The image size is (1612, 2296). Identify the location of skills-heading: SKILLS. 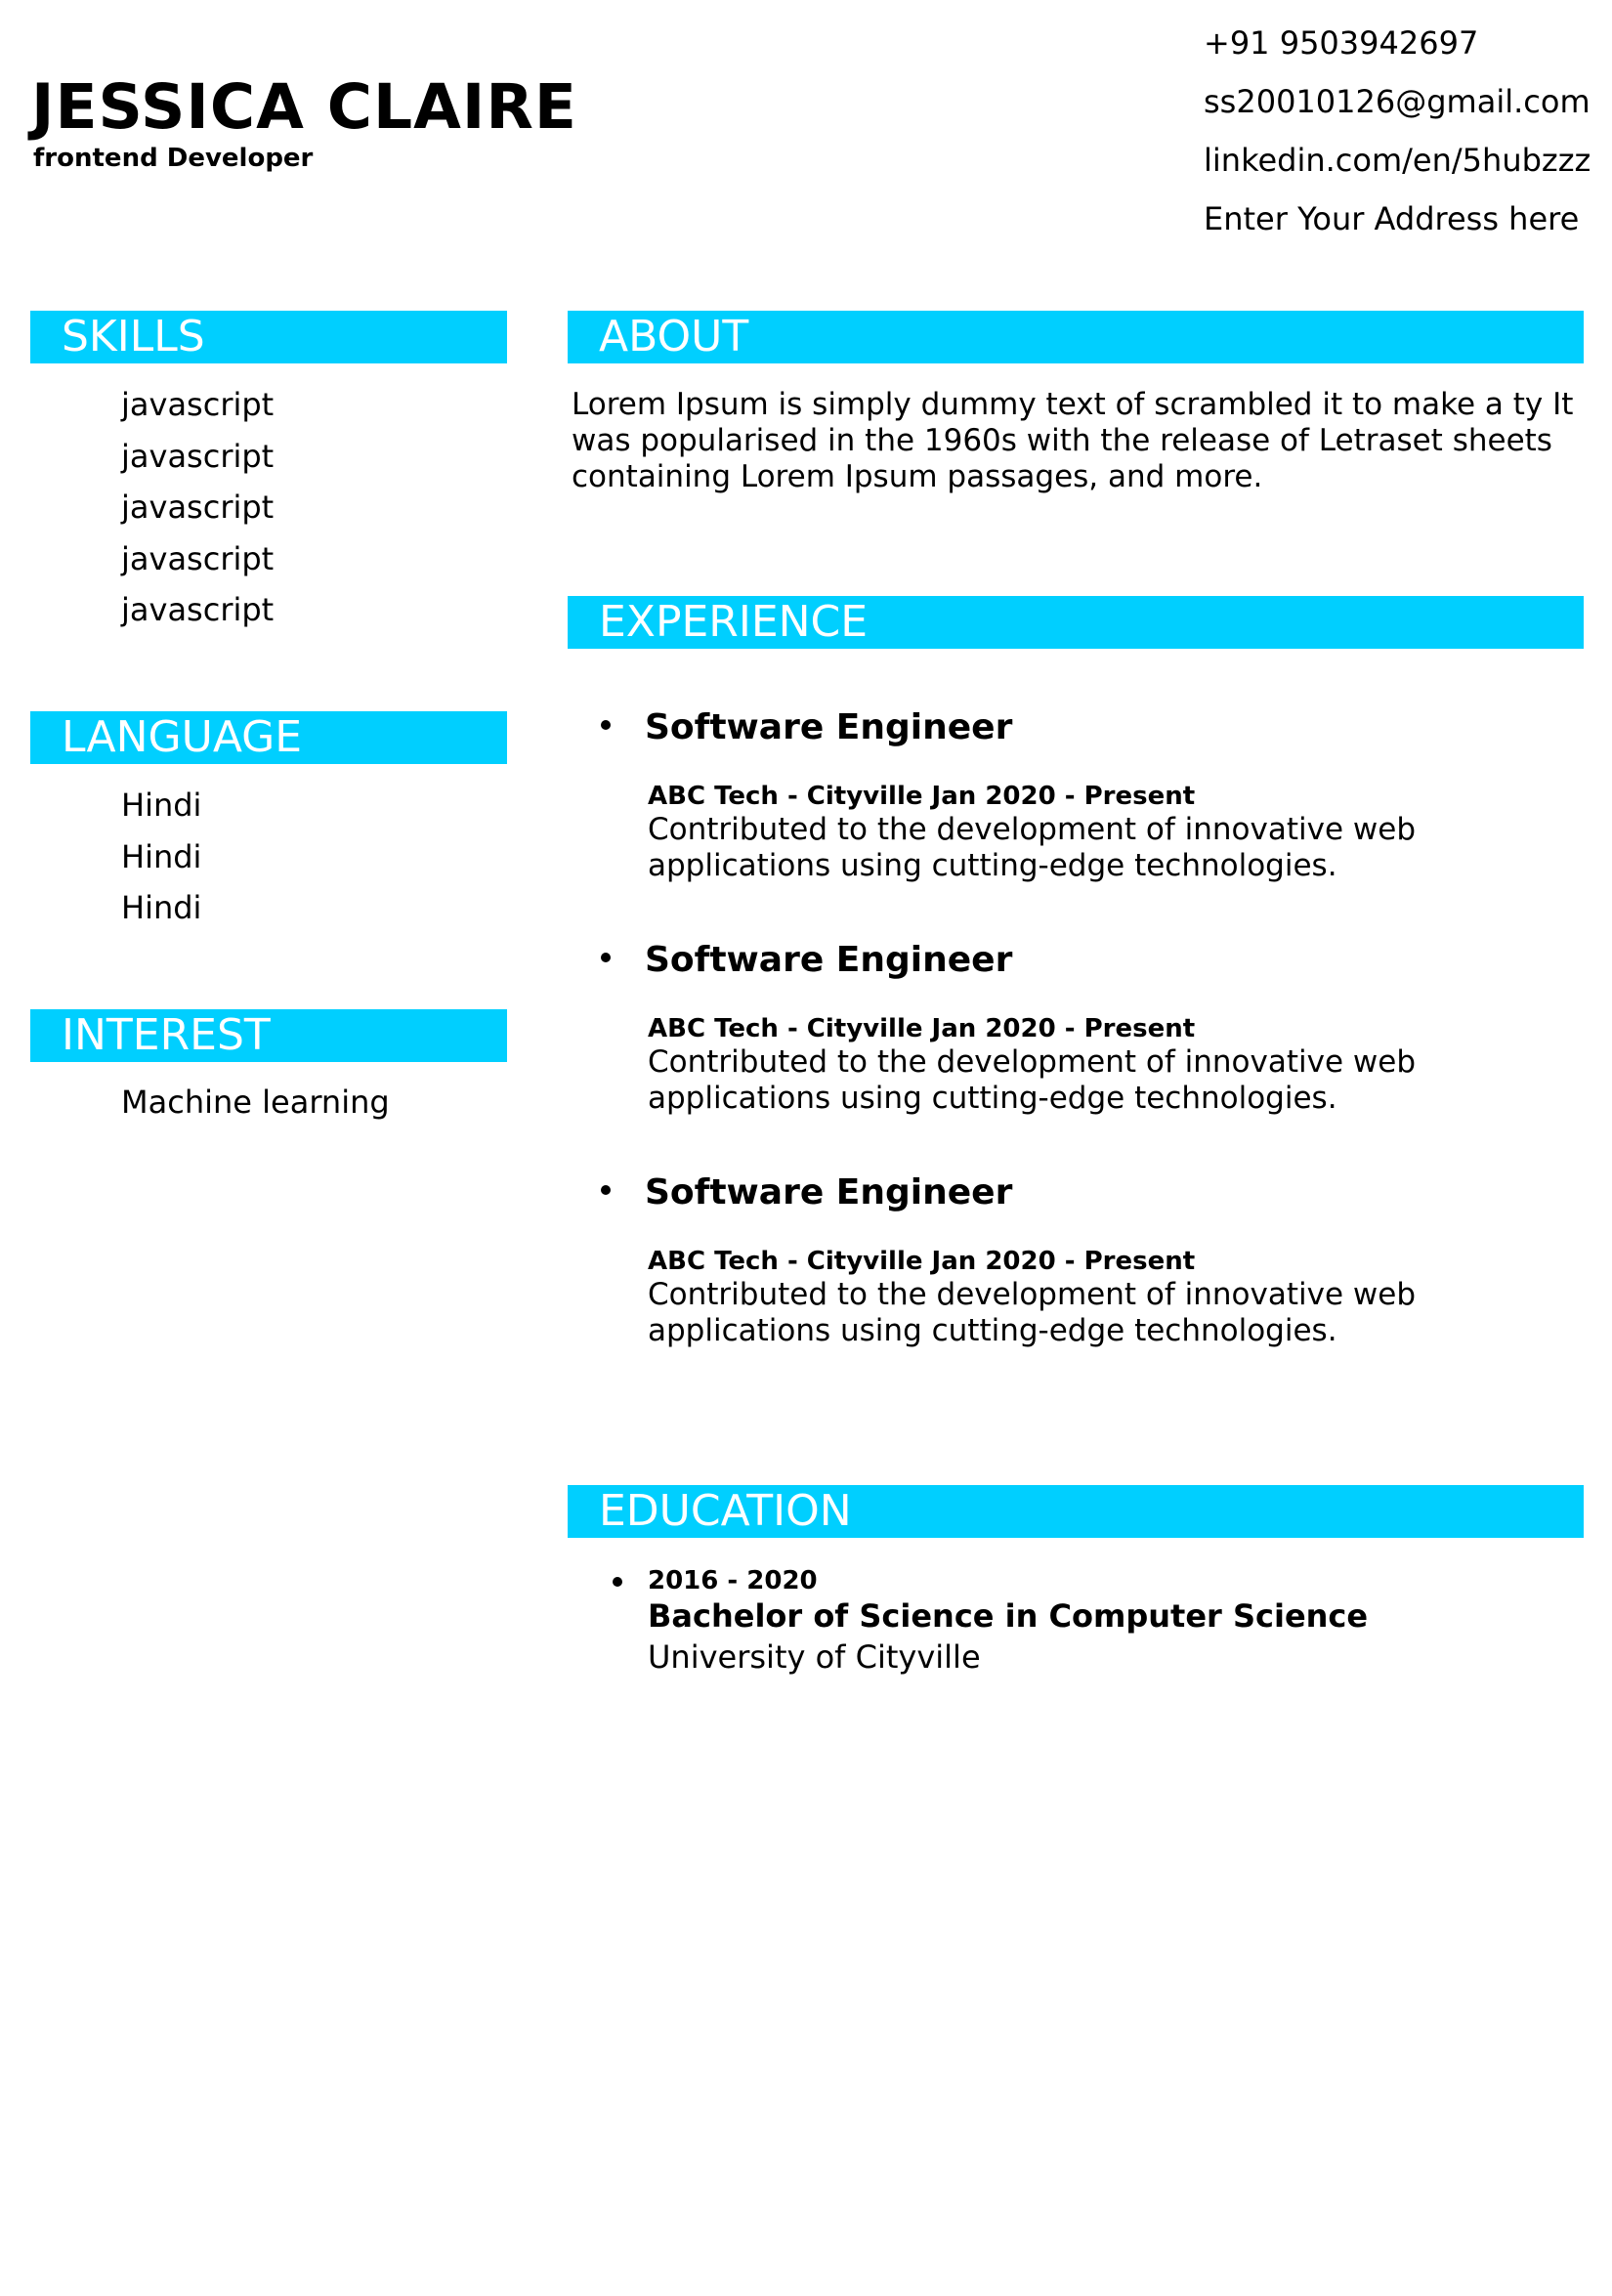
(268, 337).